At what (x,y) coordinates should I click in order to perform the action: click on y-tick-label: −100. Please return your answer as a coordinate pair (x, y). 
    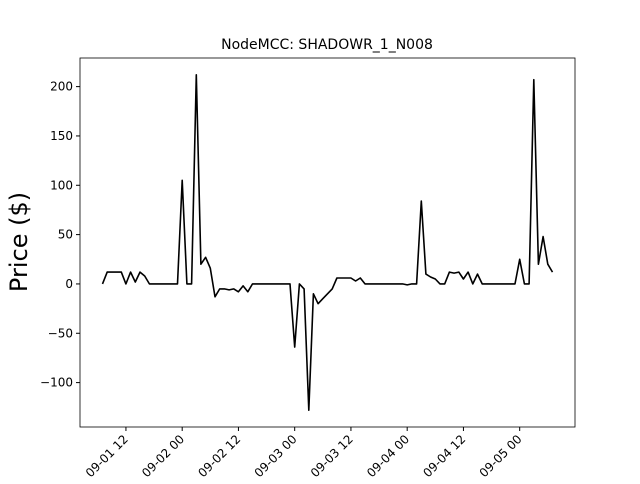
    Looking at the image, I should click on (56, 383).